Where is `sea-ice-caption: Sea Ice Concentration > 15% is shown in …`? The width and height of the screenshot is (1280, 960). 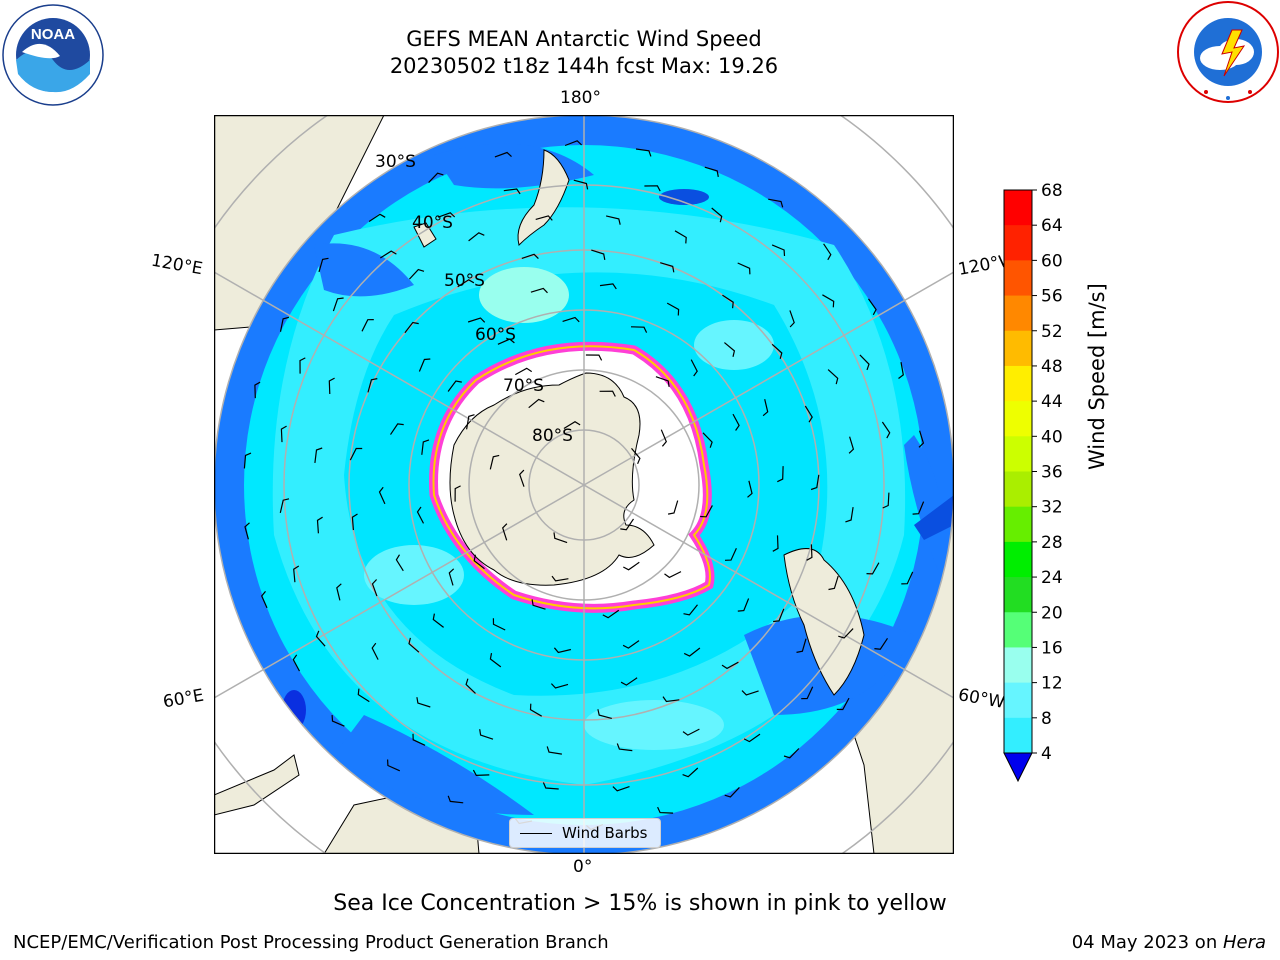 sea-ice-caption: Sea Ice Concentration > 15% is shown in … is located at coordinates (640, 903).